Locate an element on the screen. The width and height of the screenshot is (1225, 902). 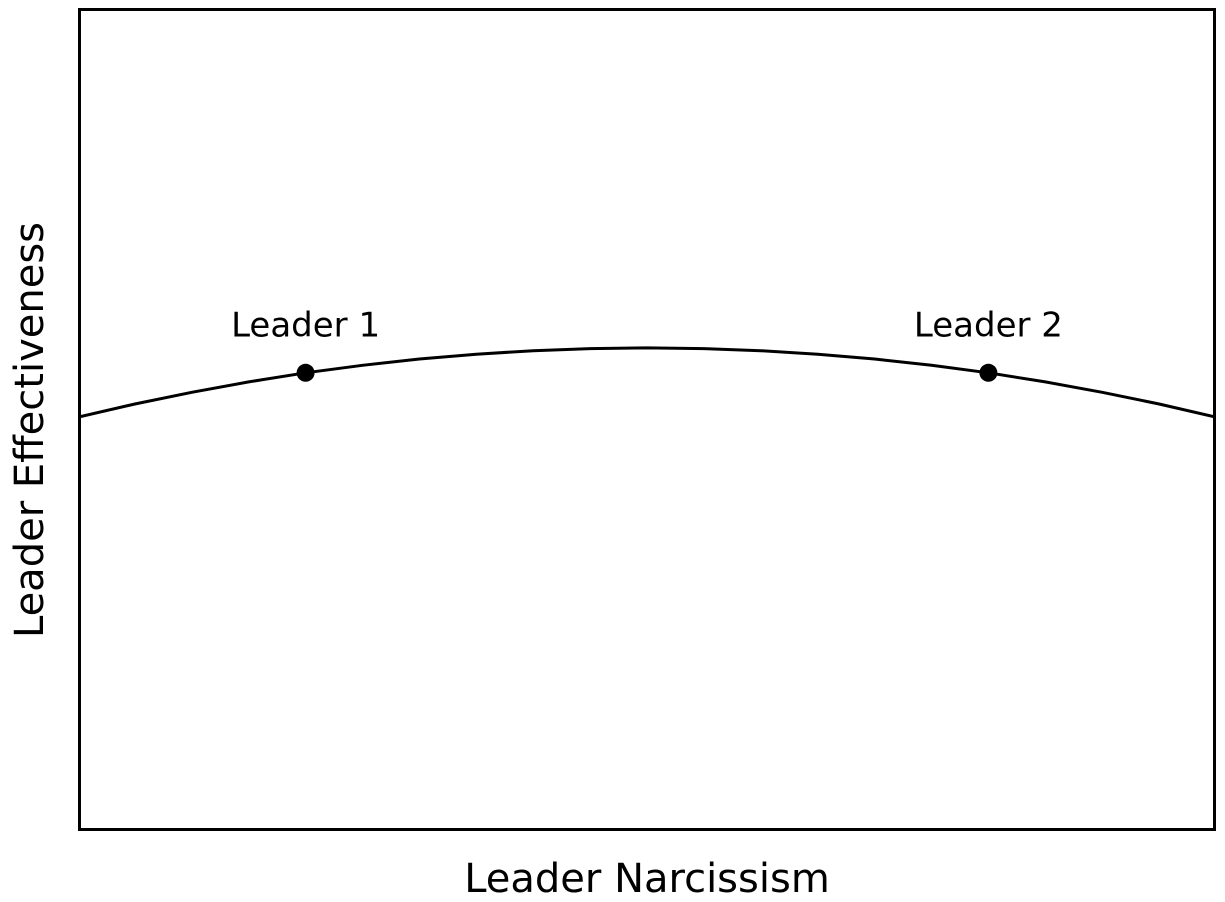
y-axis-label: Leader Effectiveness is located at coordinates (30, 430).